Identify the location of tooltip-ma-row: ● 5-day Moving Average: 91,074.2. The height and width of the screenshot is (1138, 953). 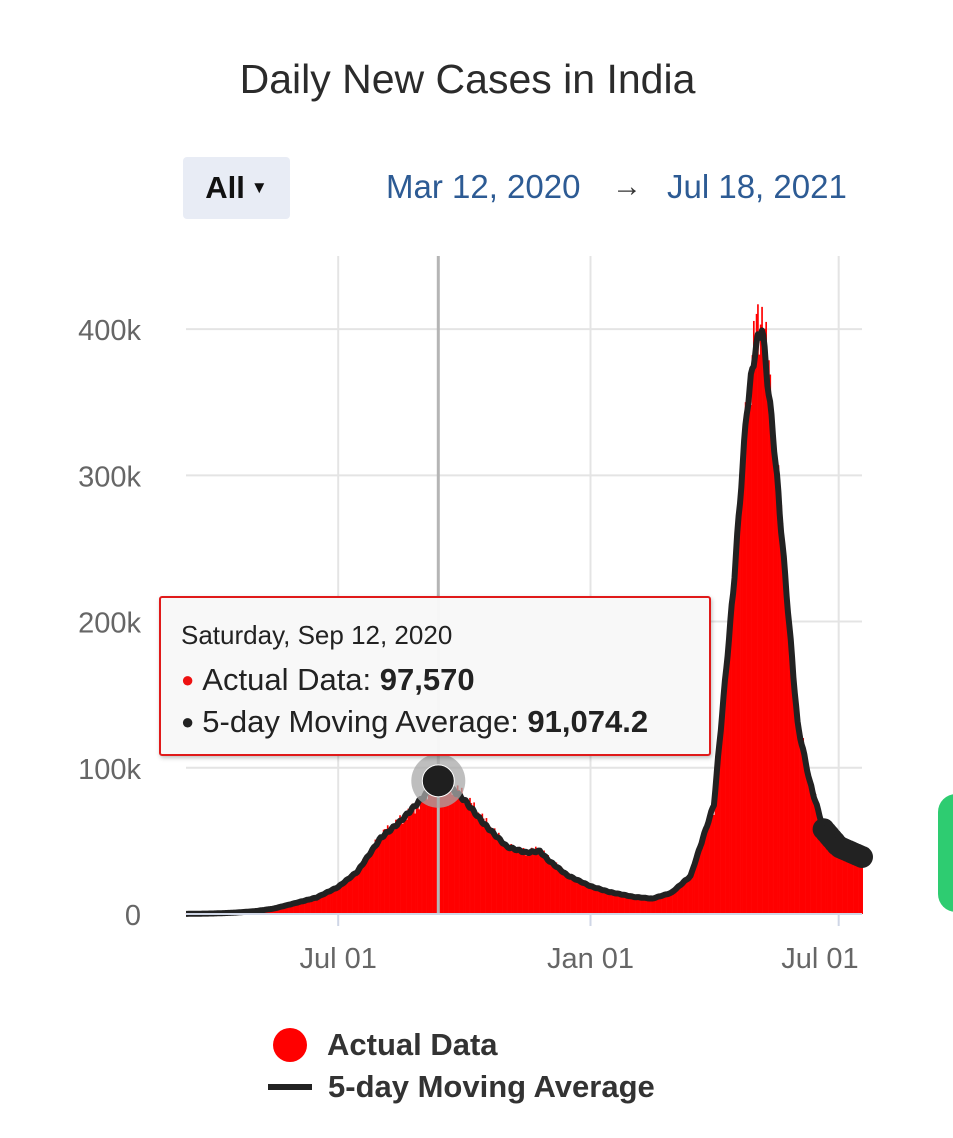
(445, 722).